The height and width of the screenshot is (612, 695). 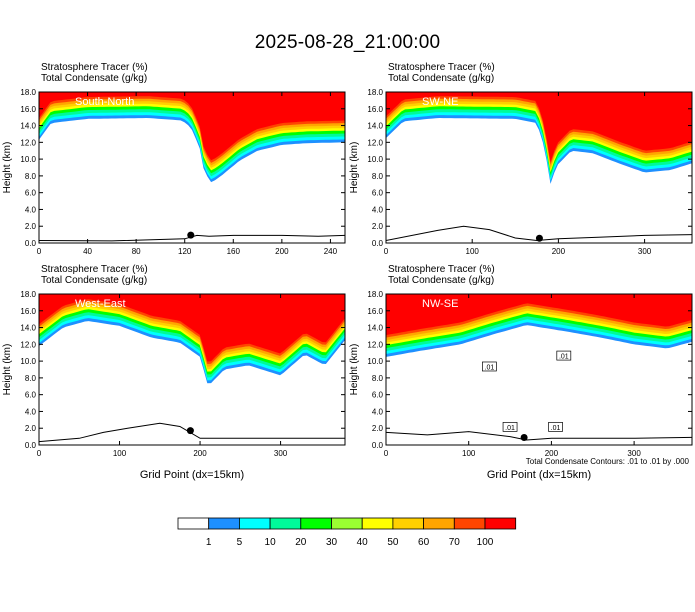 I want to click on colorbar-label: 50, so click(x=393, y=542).